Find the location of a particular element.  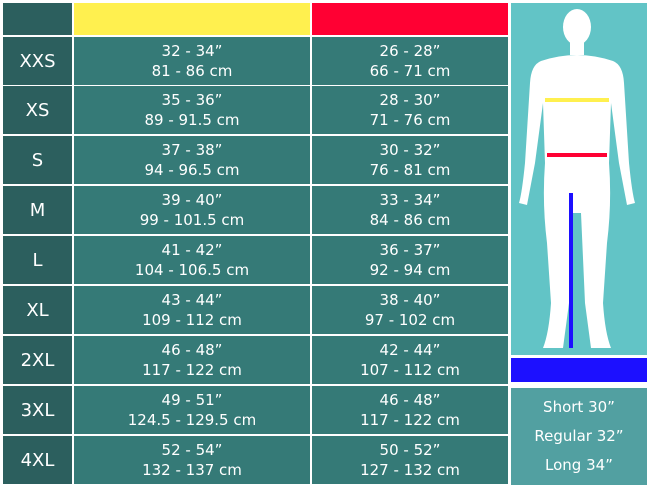

chest-cm: 132 - 137 cm is located at coordinates (192, 470).